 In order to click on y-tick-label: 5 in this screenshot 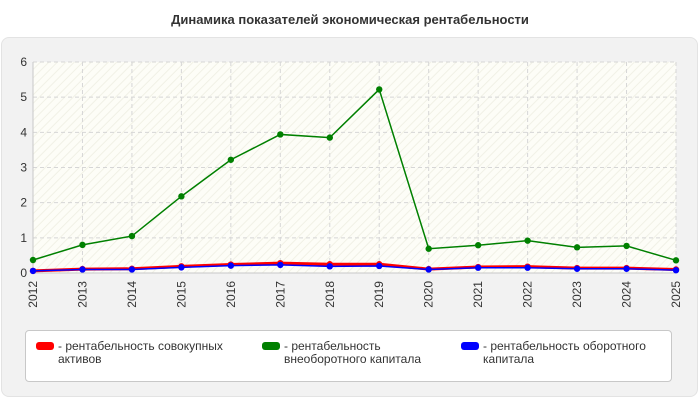, I will do `click(23, 97)`.